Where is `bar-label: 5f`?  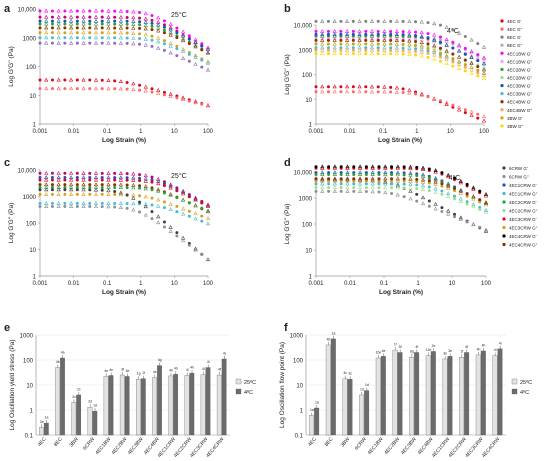 bar-label: 5f is located at coordinates (400, 347).